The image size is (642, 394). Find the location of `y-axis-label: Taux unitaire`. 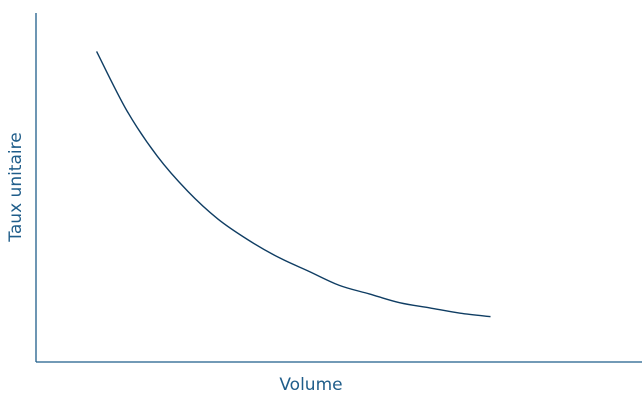

y-axis-label: Taux unitaire is located at coordinates (16, 187).